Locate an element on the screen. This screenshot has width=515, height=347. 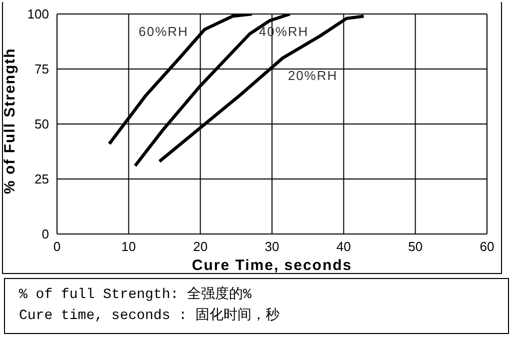
y-tick-label: 100 is located at coordinates (38, 14).